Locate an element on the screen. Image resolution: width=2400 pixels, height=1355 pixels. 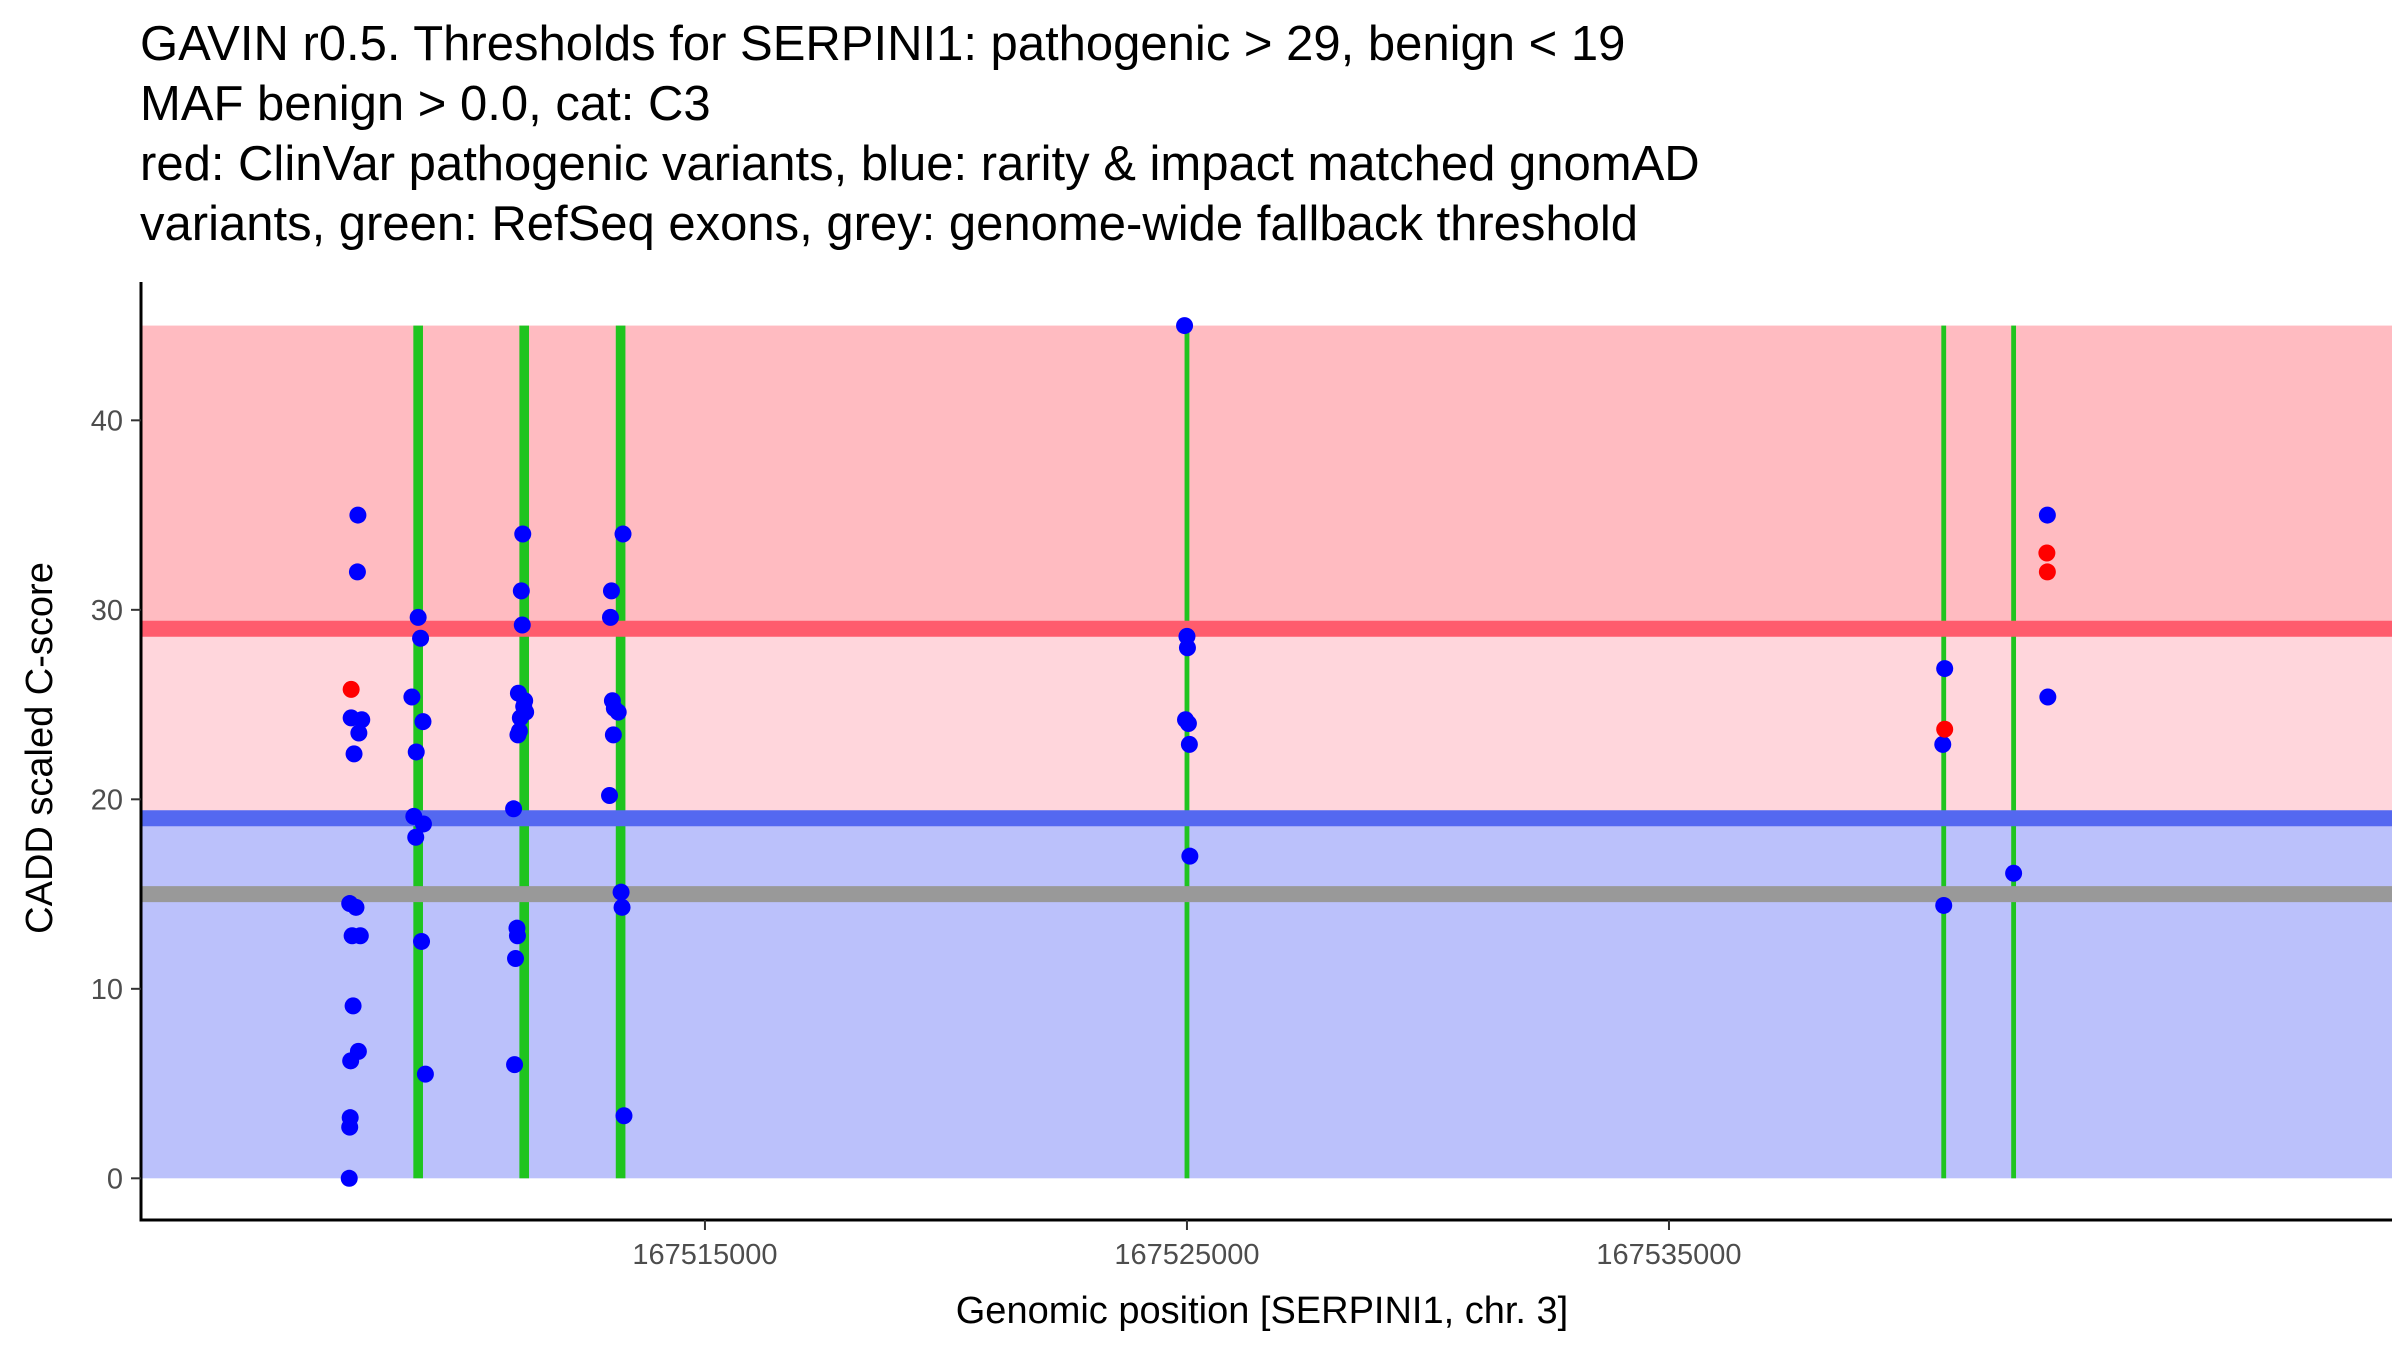
x-tick-label-3: 167535000 is located at coordinates (1668, 1255).